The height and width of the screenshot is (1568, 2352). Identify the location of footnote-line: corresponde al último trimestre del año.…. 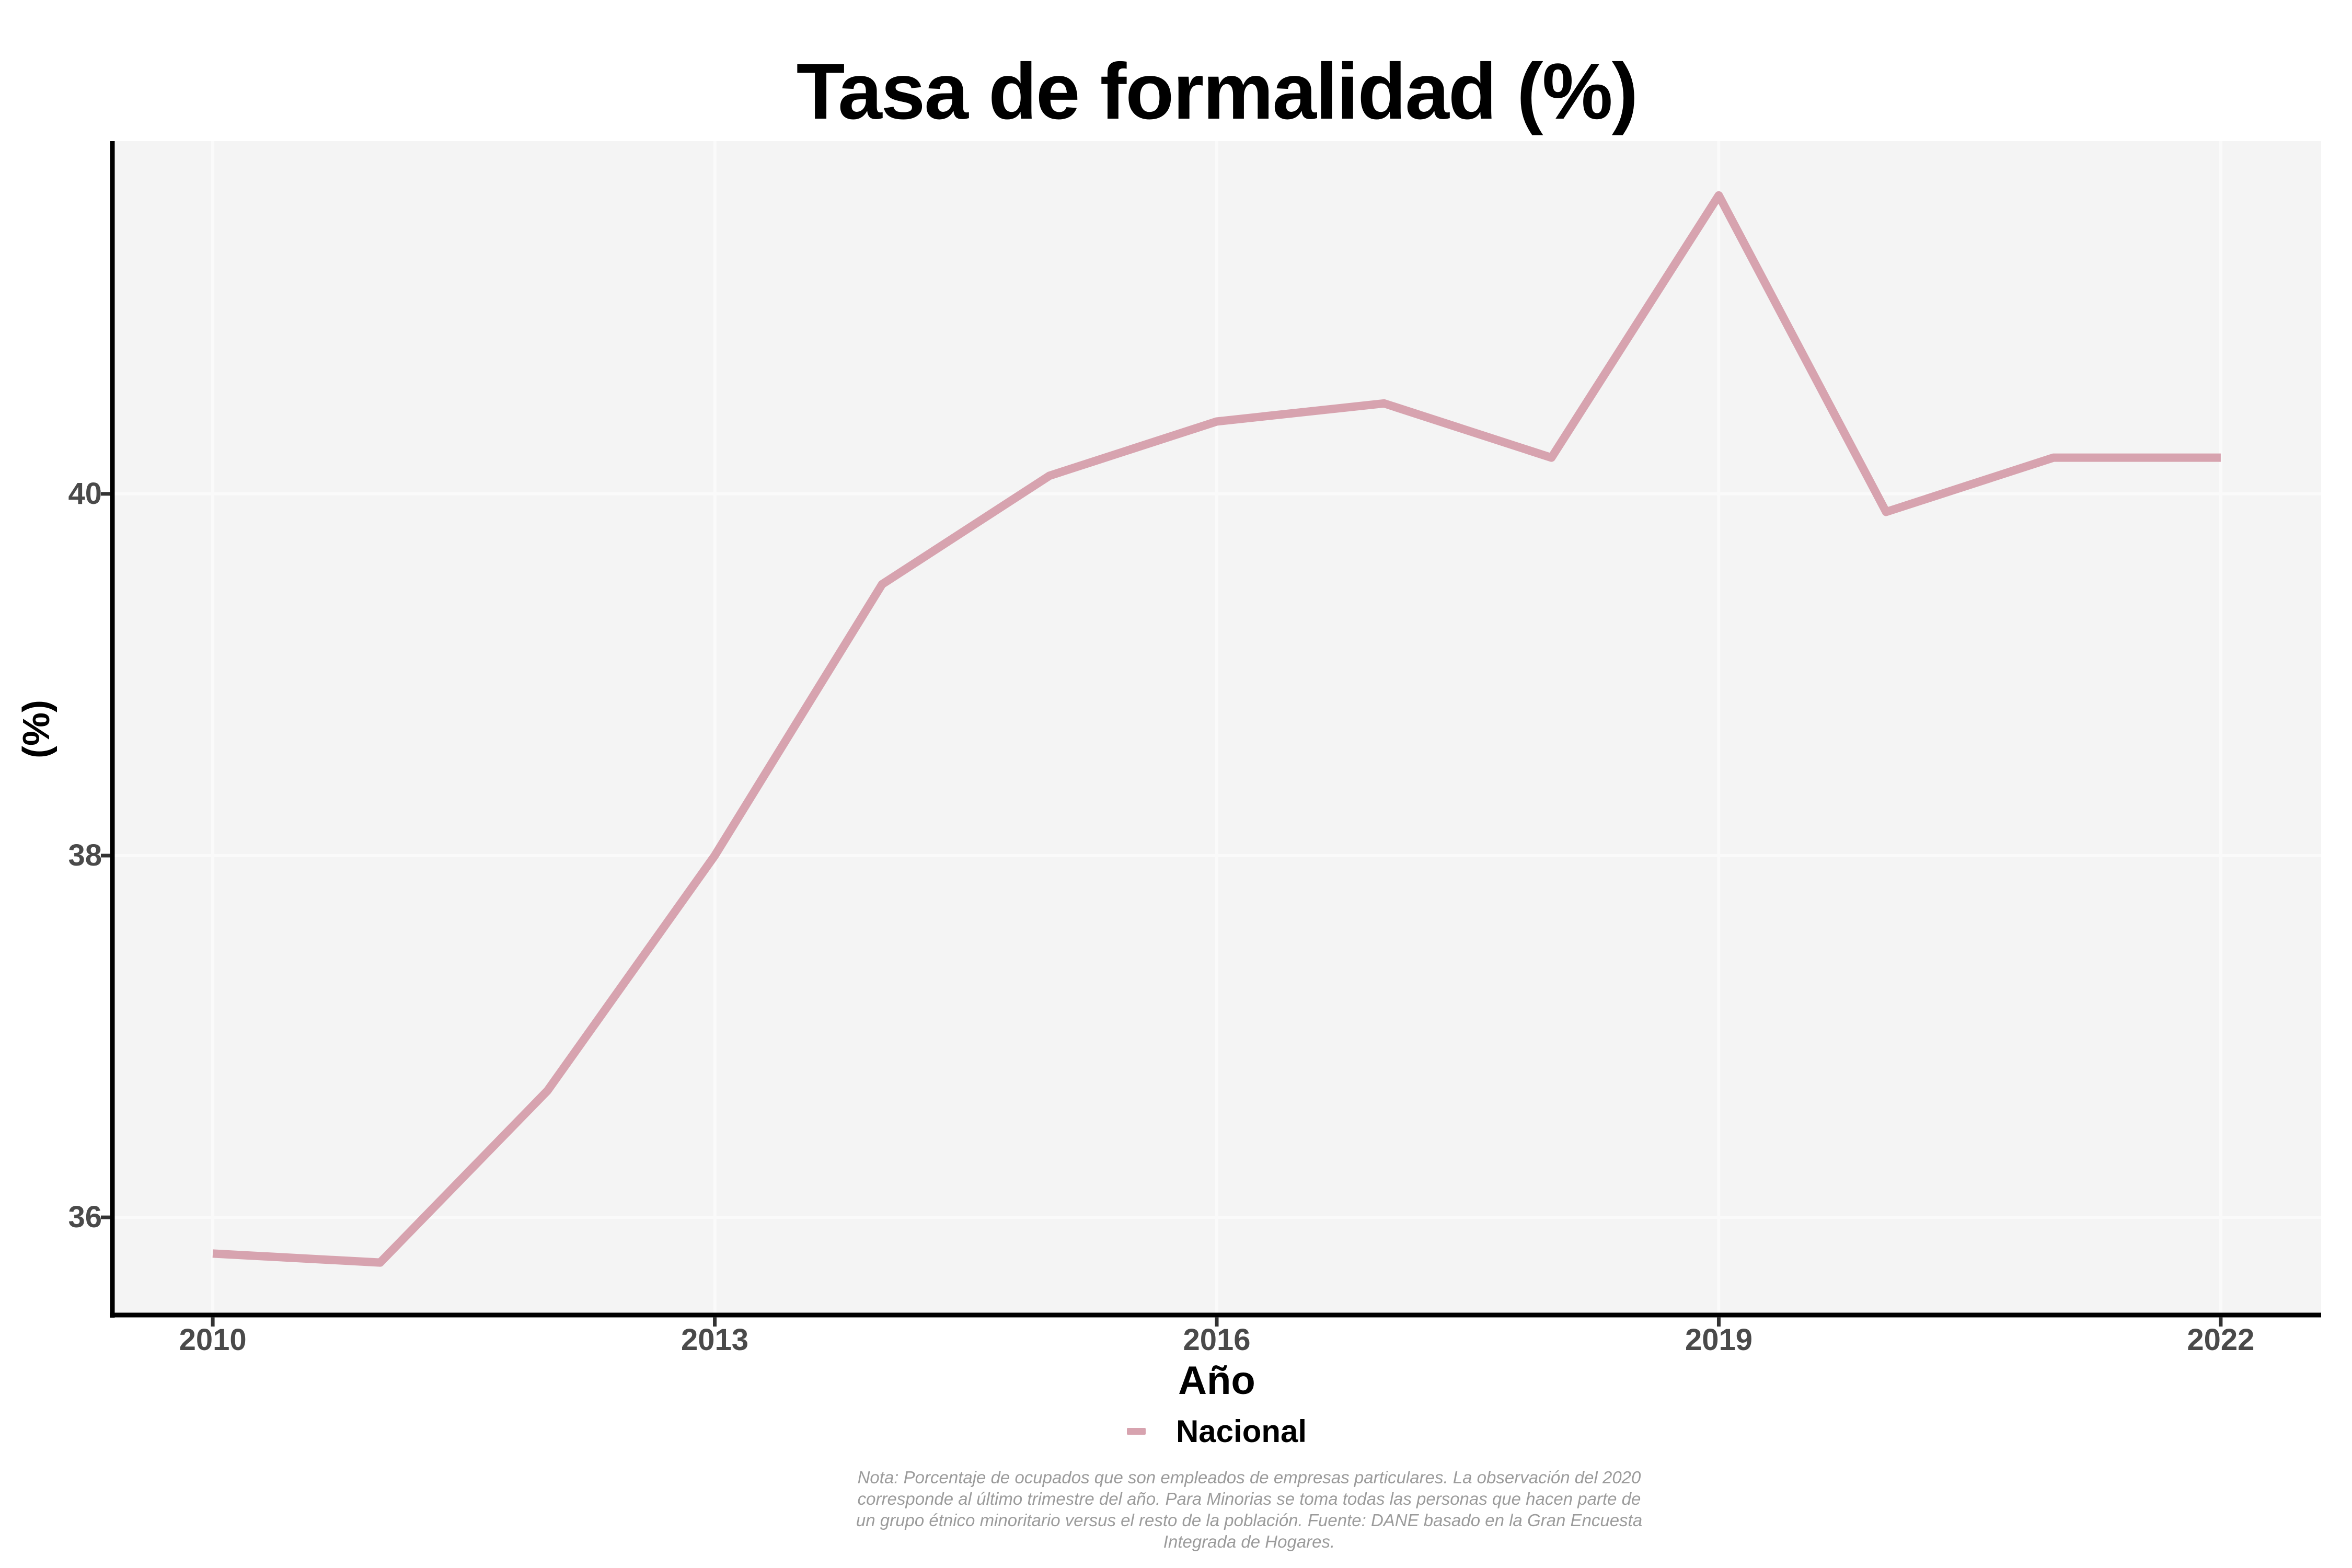
(1249, 1498).